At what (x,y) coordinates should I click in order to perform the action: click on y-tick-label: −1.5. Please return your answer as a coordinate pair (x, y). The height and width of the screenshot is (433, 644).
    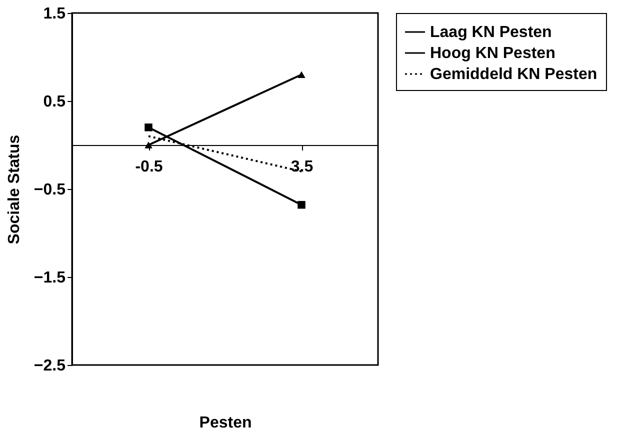
    Looking at the image, I should click on (50, 278).